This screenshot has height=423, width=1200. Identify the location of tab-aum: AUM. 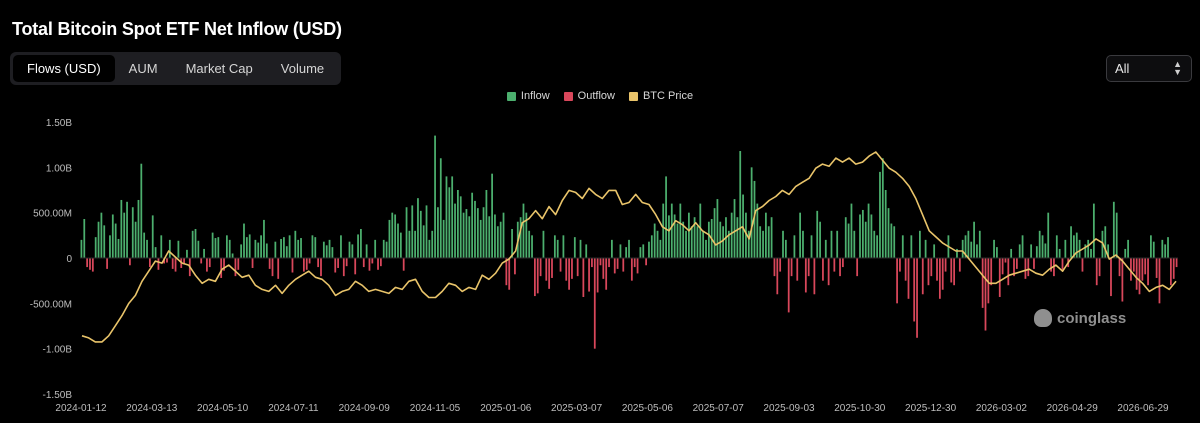
(143, 68).